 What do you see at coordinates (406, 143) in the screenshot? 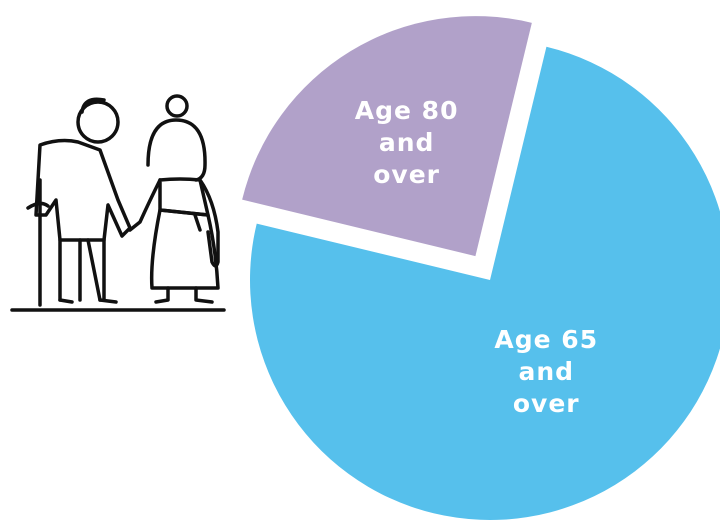
I see `slice-label: Age 80 and over` at bounding box center [406, 143].